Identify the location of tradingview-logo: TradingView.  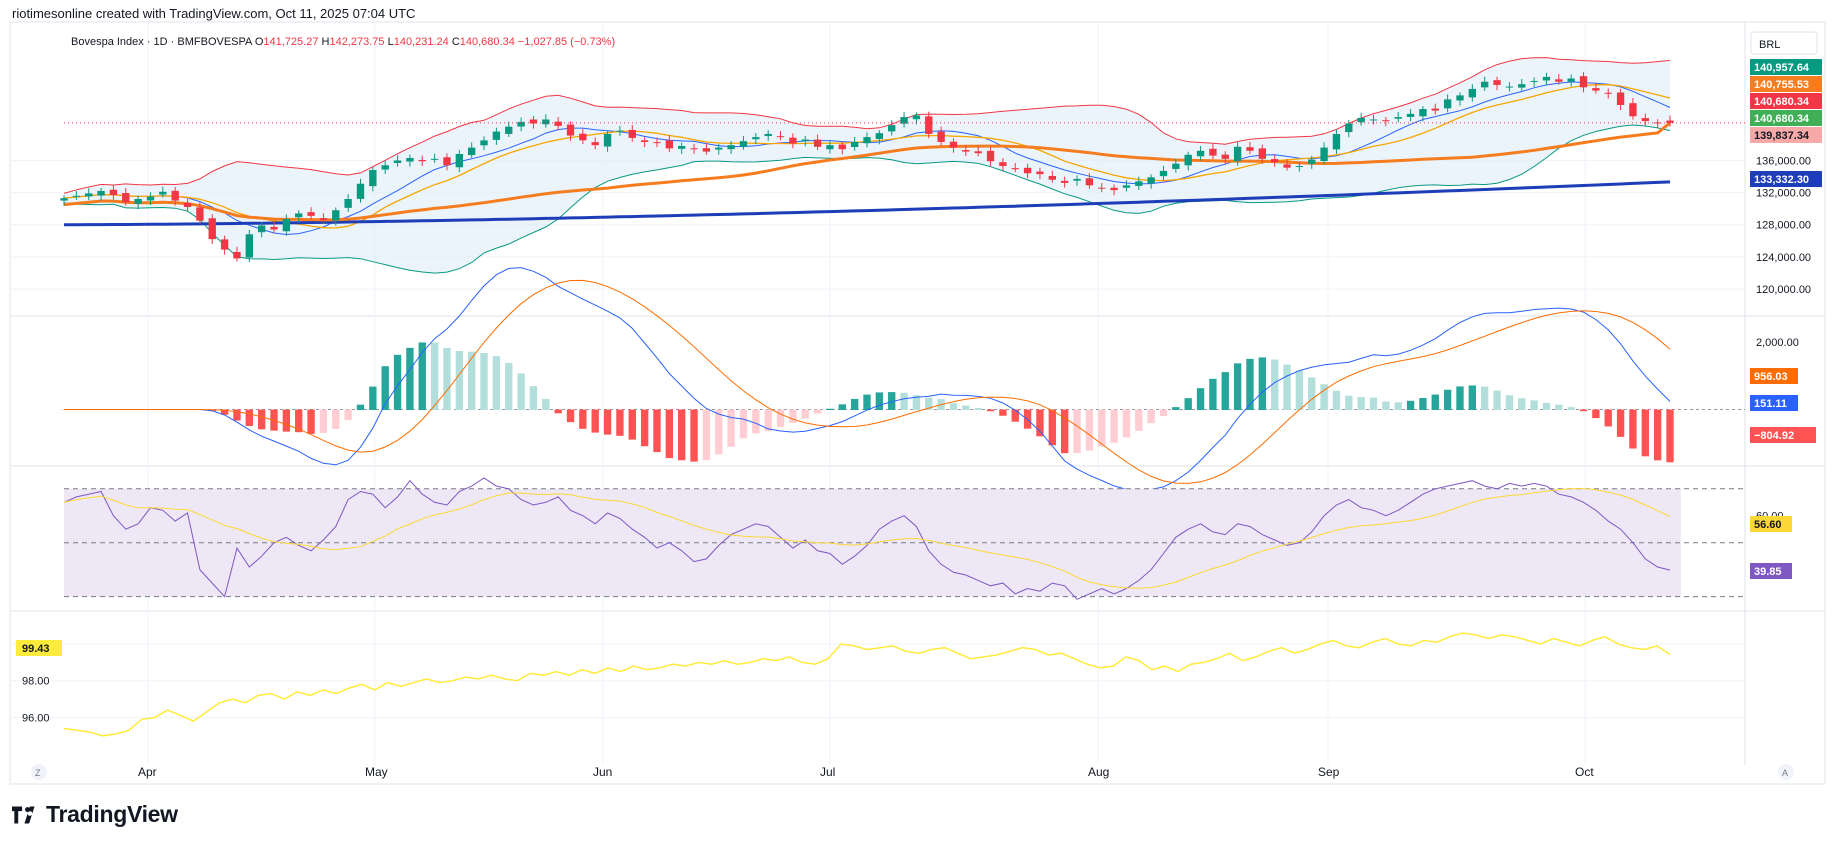
(95, 814).